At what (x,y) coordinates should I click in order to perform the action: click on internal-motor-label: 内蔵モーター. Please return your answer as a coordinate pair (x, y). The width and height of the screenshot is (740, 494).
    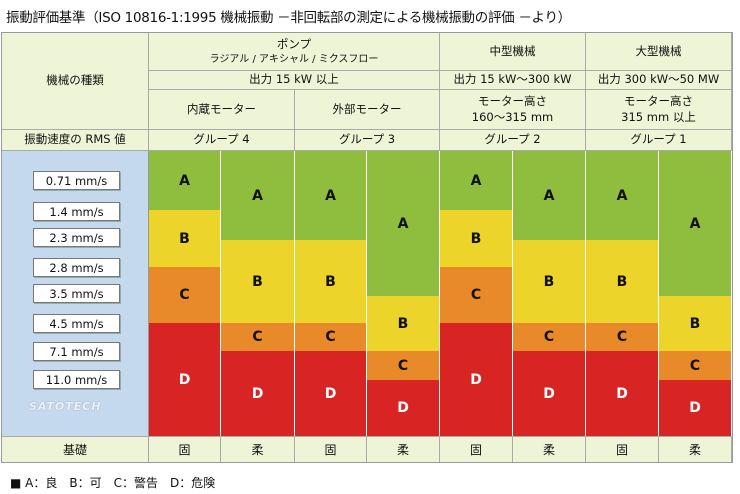
    Looking at the image, I should click on (221, 108).